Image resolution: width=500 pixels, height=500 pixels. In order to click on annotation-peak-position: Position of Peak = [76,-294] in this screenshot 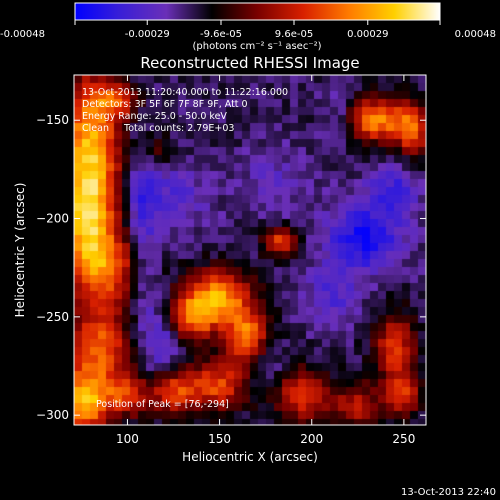, I will do `click(162, 404)`.